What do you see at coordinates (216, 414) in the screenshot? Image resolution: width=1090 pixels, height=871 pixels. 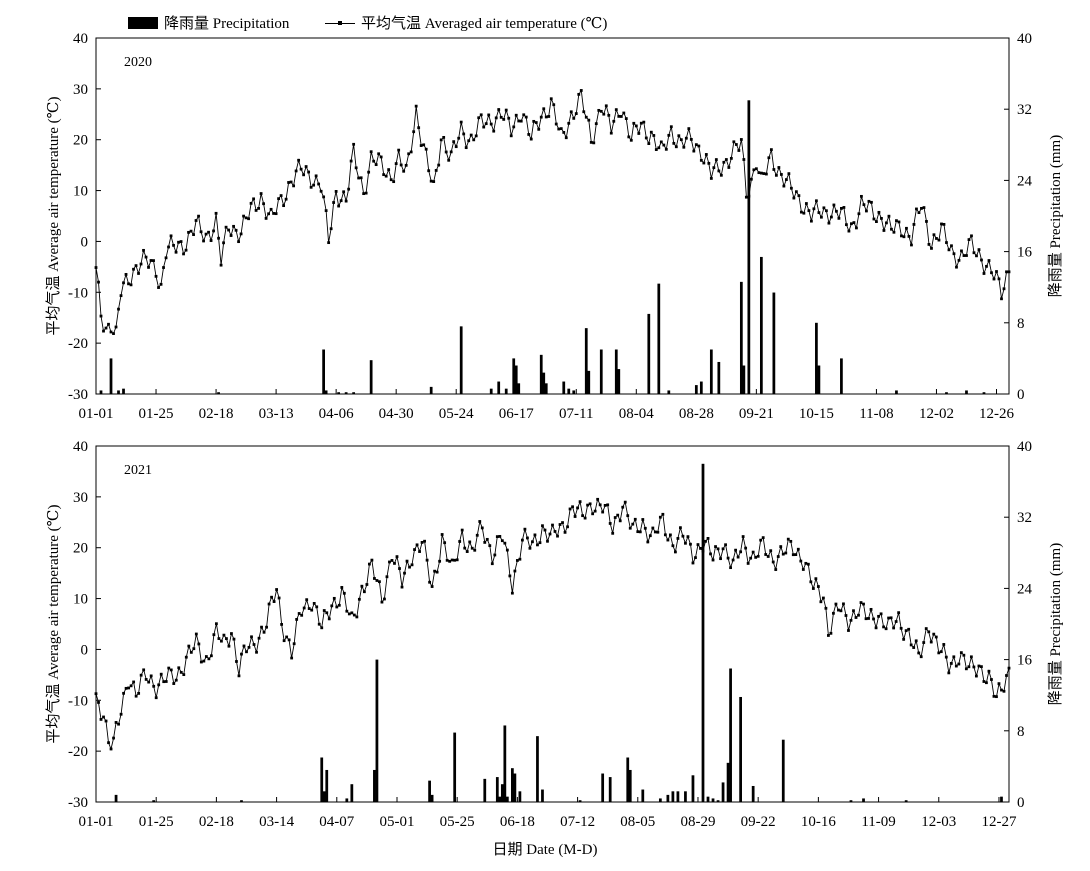 I see `x-tick-label: 02-18` at bounding box center [216, 414].